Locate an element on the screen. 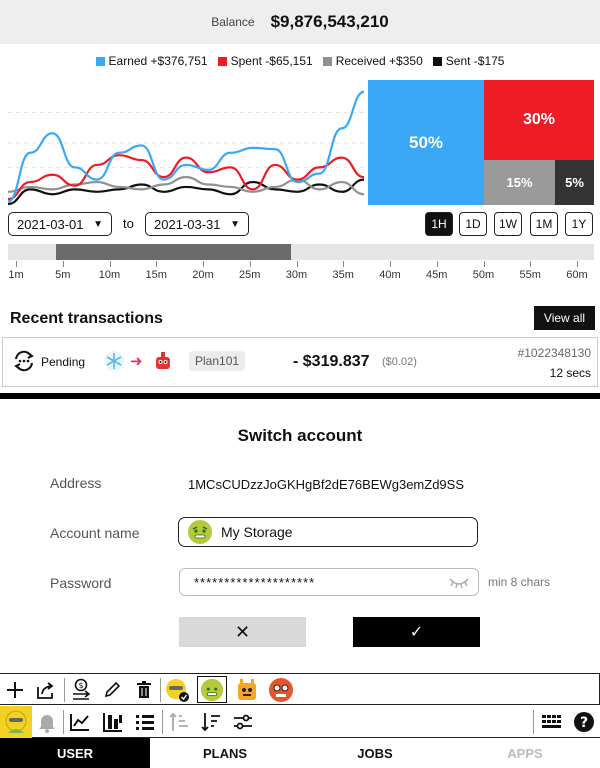 The image size is (600, 768). timeline-tick-label: 10m is located at coordinates (109, 275).